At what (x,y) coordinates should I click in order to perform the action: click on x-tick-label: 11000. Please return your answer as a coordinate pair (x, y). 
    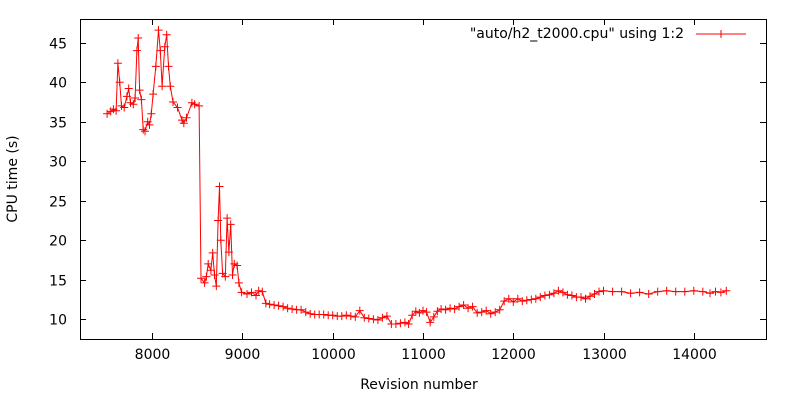
    Looking at the image, I should click on (423, 355).